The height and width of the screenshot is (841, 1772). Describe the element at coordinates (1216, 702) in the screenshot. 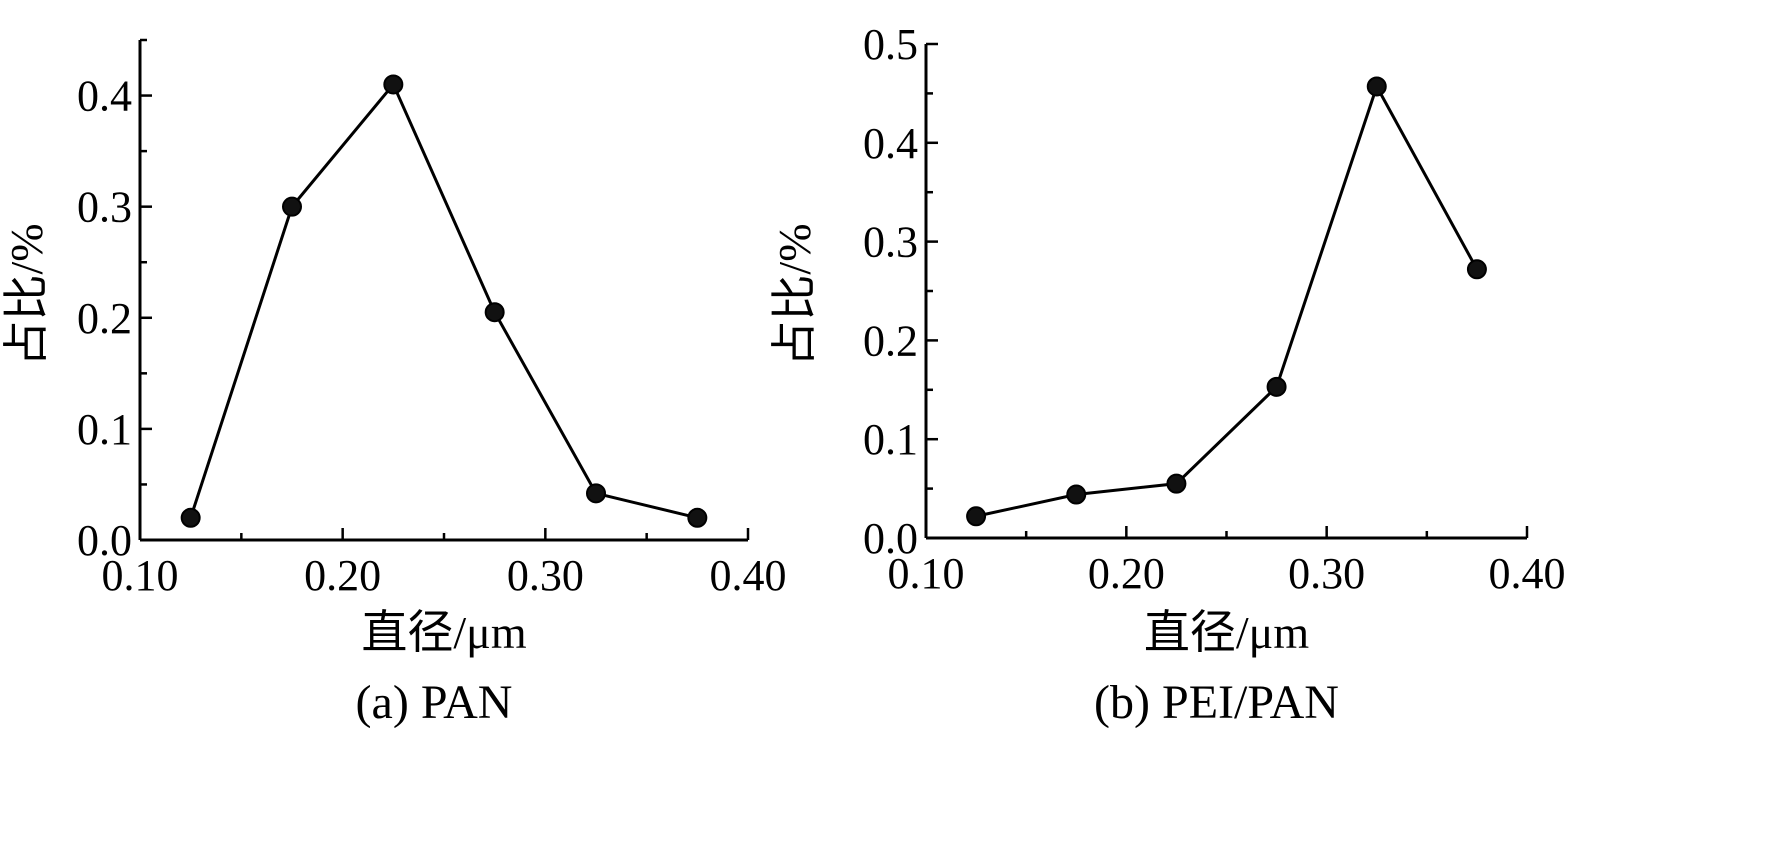

I see `panel-caption: (b) PEI/PAN` at that location.